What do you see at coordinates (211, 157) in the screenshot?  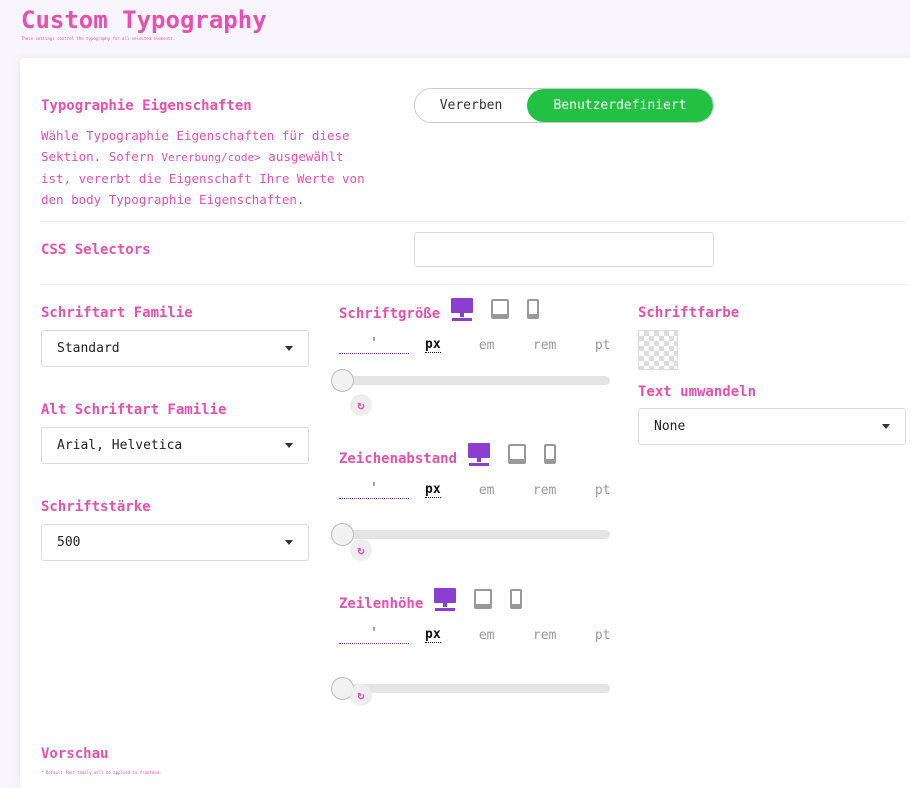 I see `desc-code: Vererbung/code>` at bounding box center [211, 157].